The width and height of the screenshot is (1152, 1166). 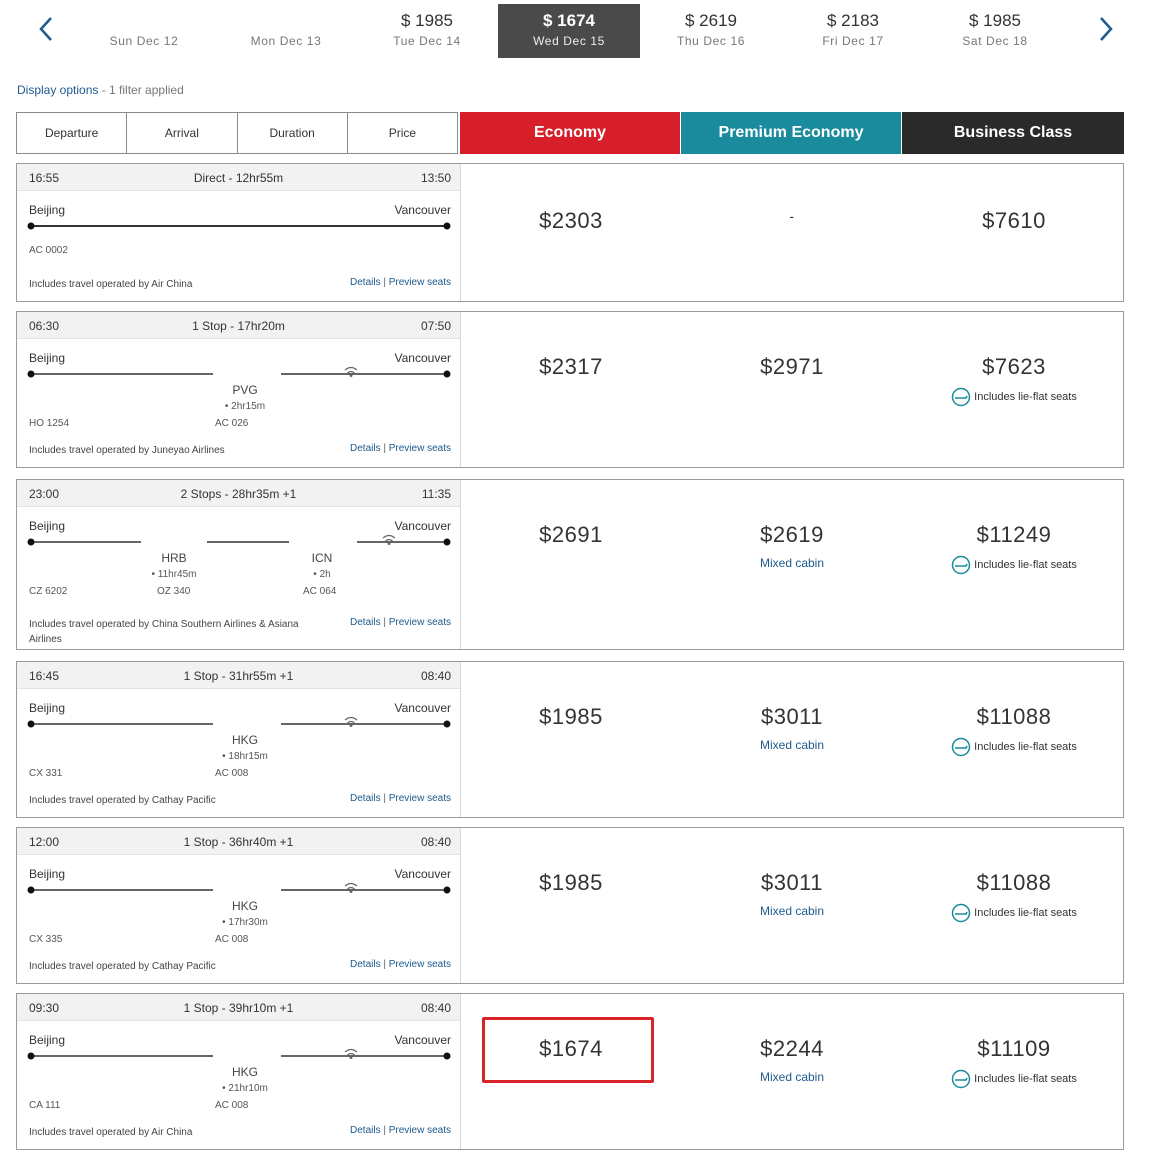 What do you see at coordinates (46, 939) in the screenshot?
I see `flight-number: CX 335` at bounding box center [46, 939].